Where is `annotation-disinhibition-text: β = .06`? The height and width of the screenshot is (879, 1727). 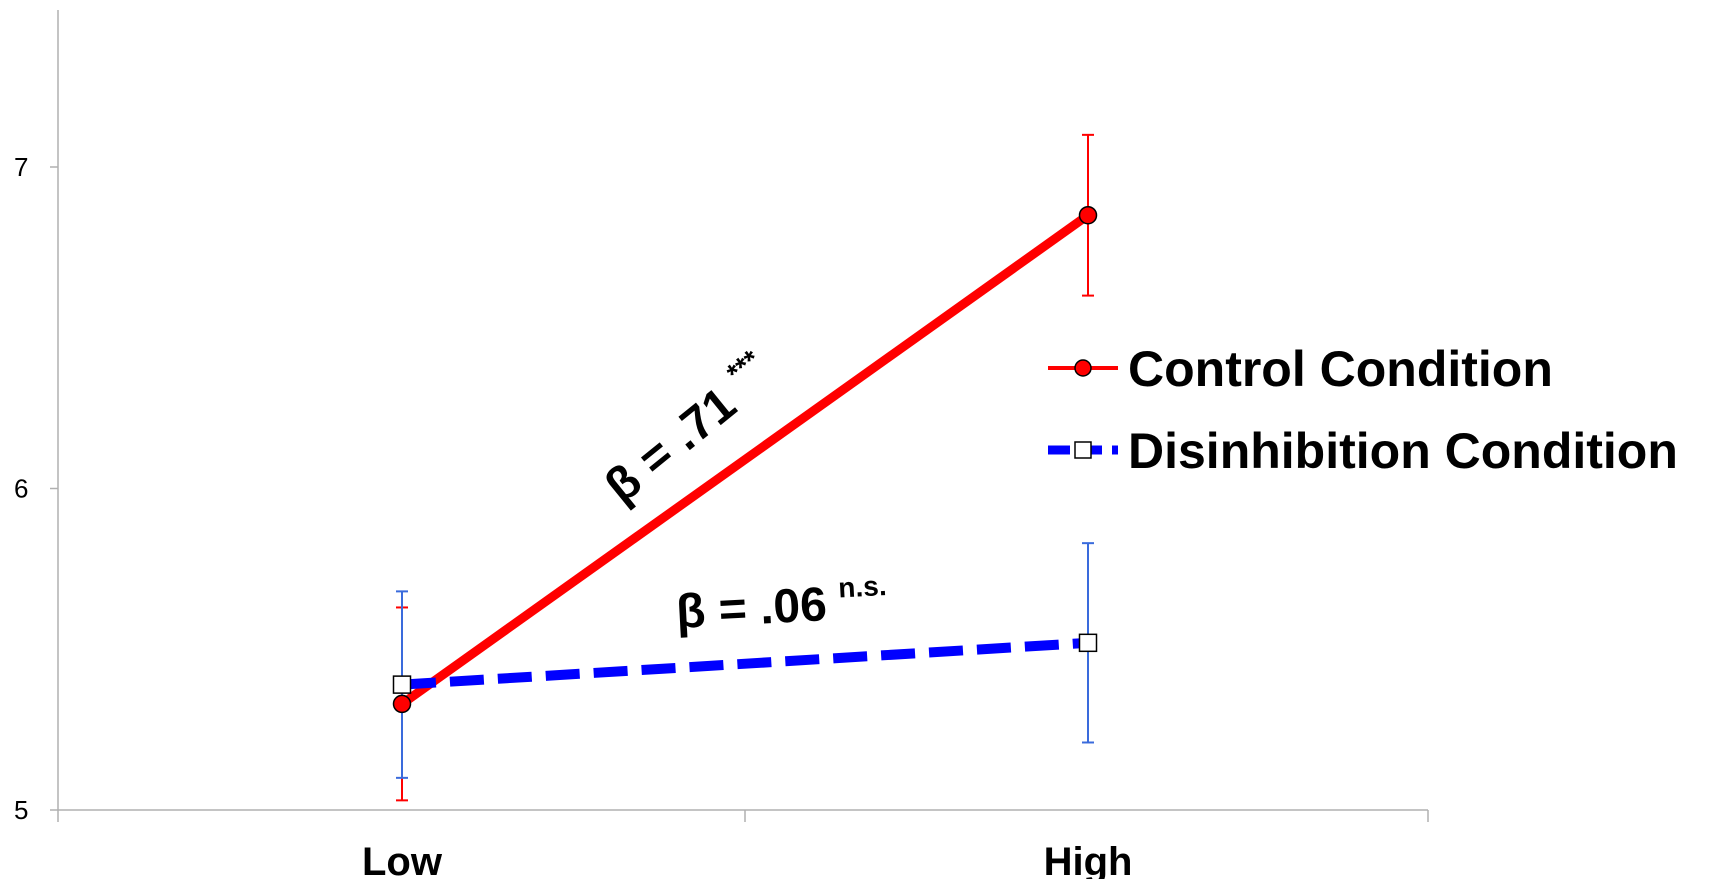 annotation-disinhibition-text: β = .06 is located at coordinates (751, 608).